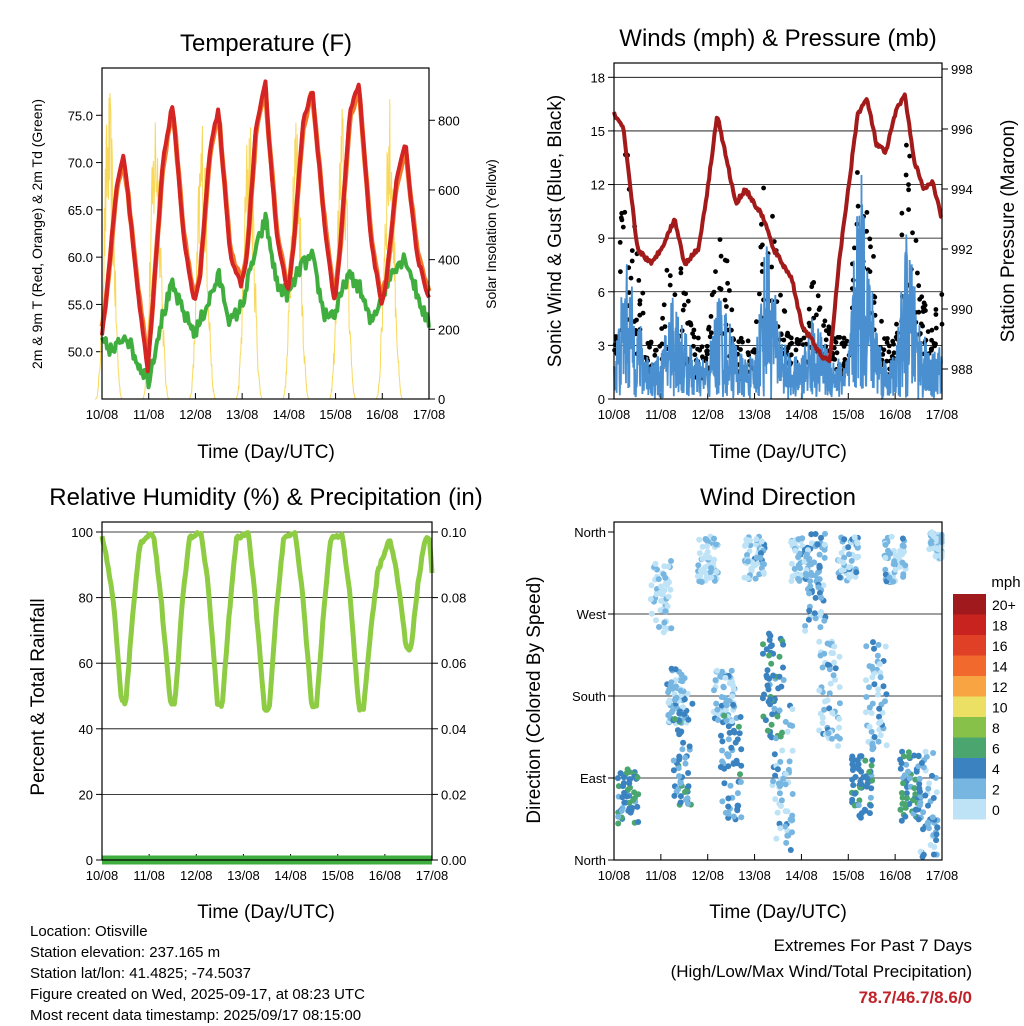  What do you see at coordinates (453, 729) in the screenshot?
I see `humidity-ytick-right-label: 0.04` at bounding box center [453, 729].